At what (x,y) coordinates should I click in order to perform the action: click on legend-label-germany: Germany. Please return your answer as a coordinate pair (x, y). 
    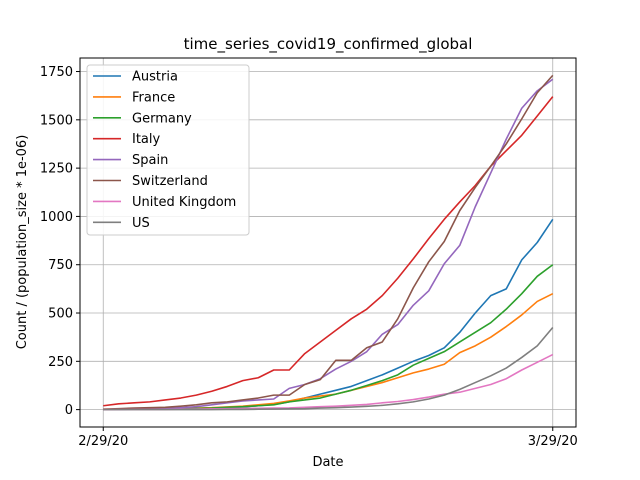
    Looking at the image, I should click on (162, 118).